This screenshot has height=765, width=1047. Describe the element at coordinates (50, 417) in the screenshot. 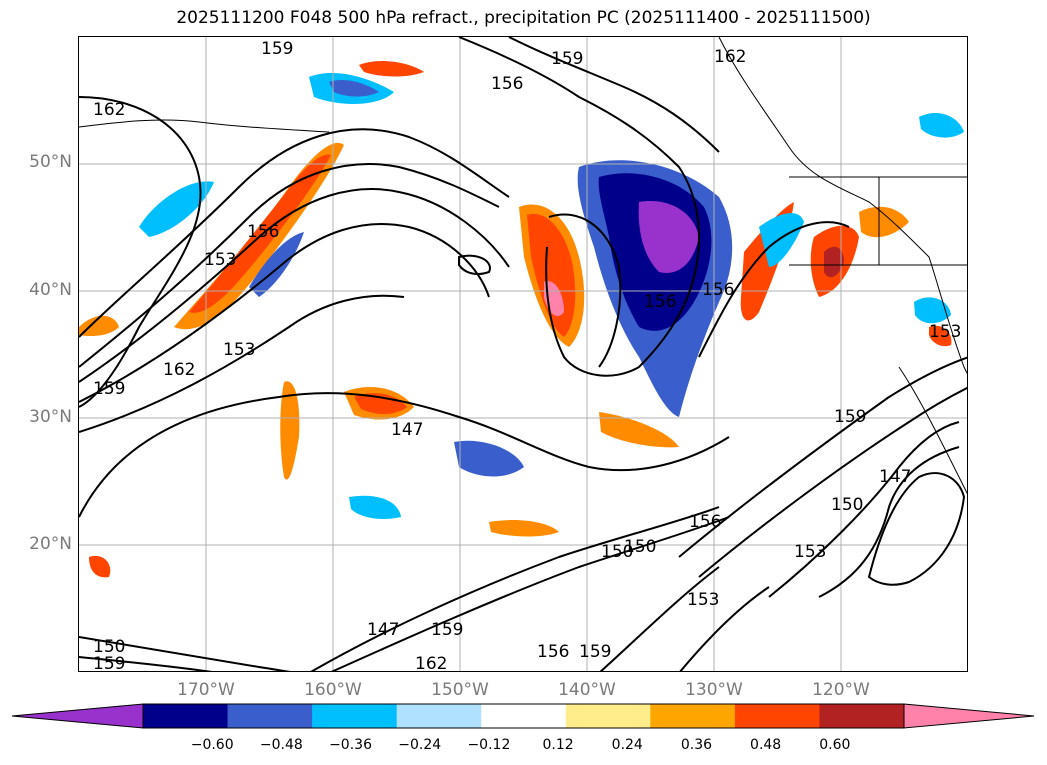

I see `lat-label-30n: 30°N` at that location.